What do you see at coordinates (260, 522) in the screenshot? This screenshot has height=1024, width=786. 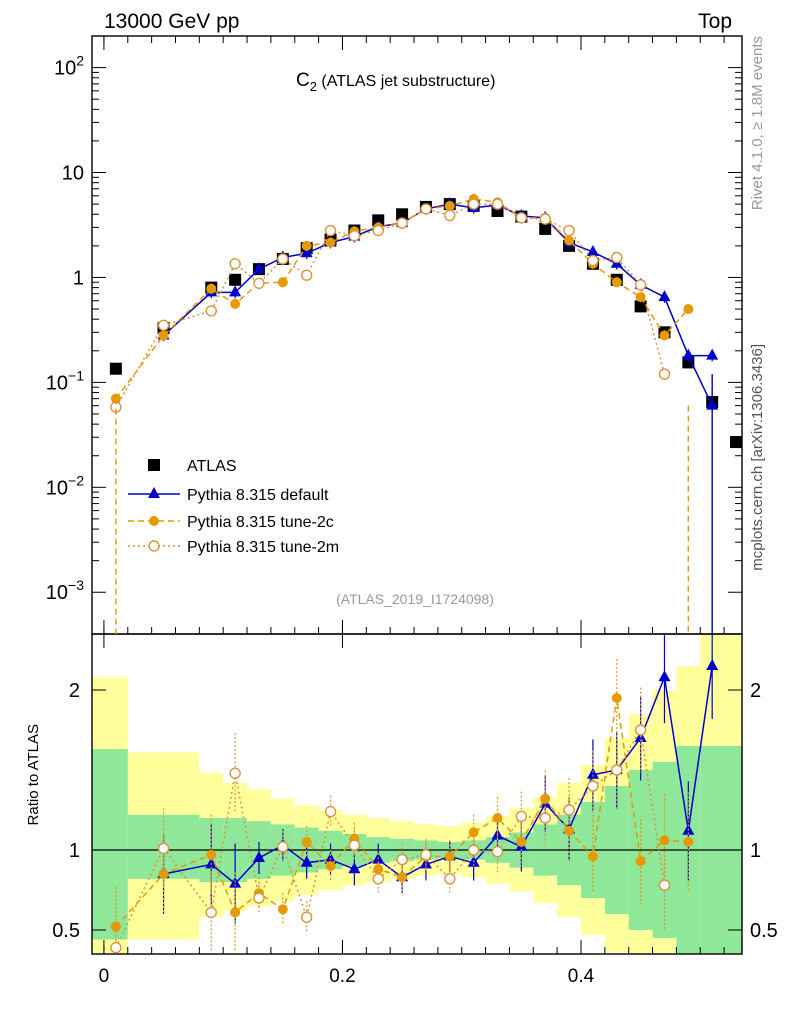 I see `legend-label-tune-2c: Pythia 8.315 tune-2c` at bounding box center [260, 522].